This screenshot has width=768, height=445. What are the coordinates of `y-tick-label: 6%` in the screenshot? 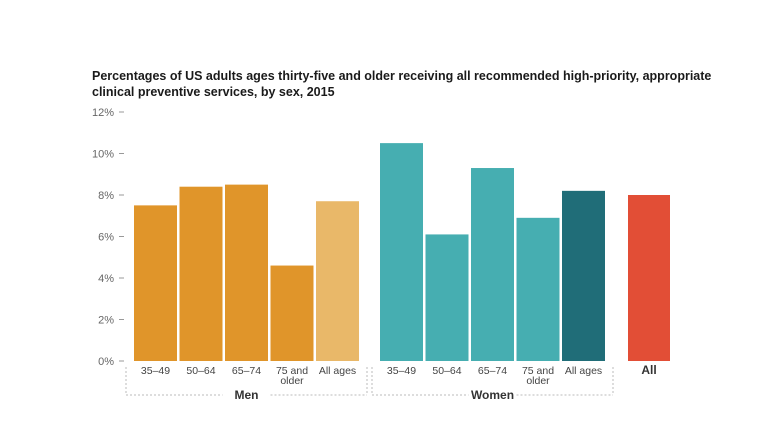 It's located at (106, 238).